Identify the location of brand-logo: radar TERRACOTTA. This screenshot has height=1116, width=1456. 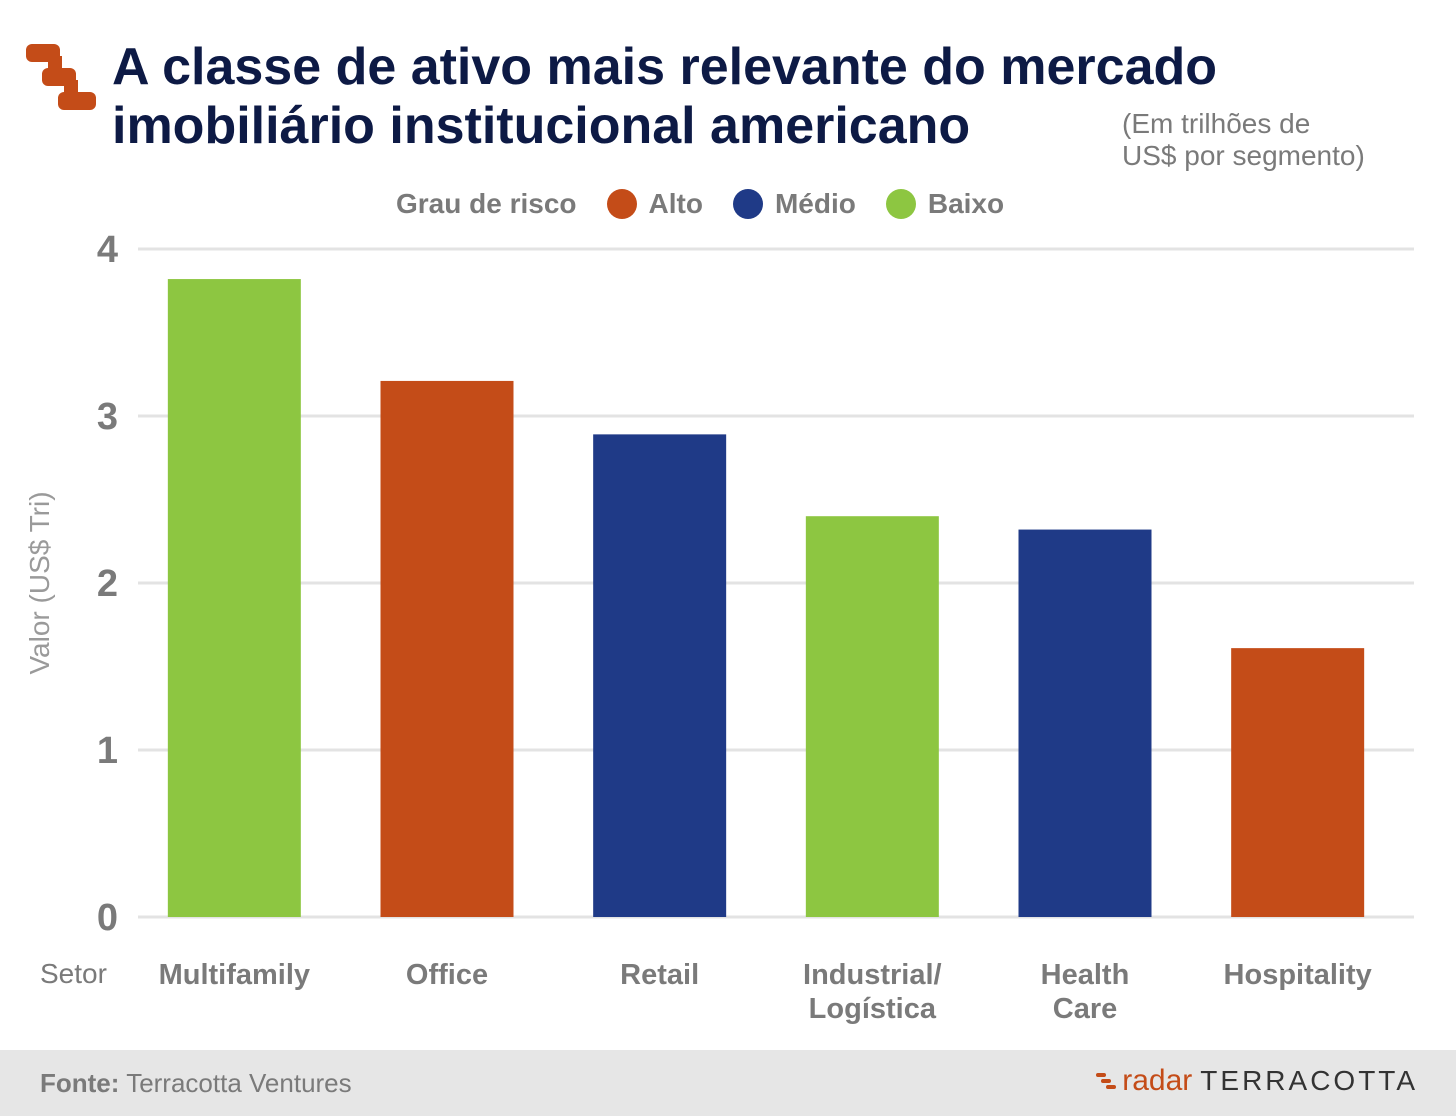
(1257, 1081).